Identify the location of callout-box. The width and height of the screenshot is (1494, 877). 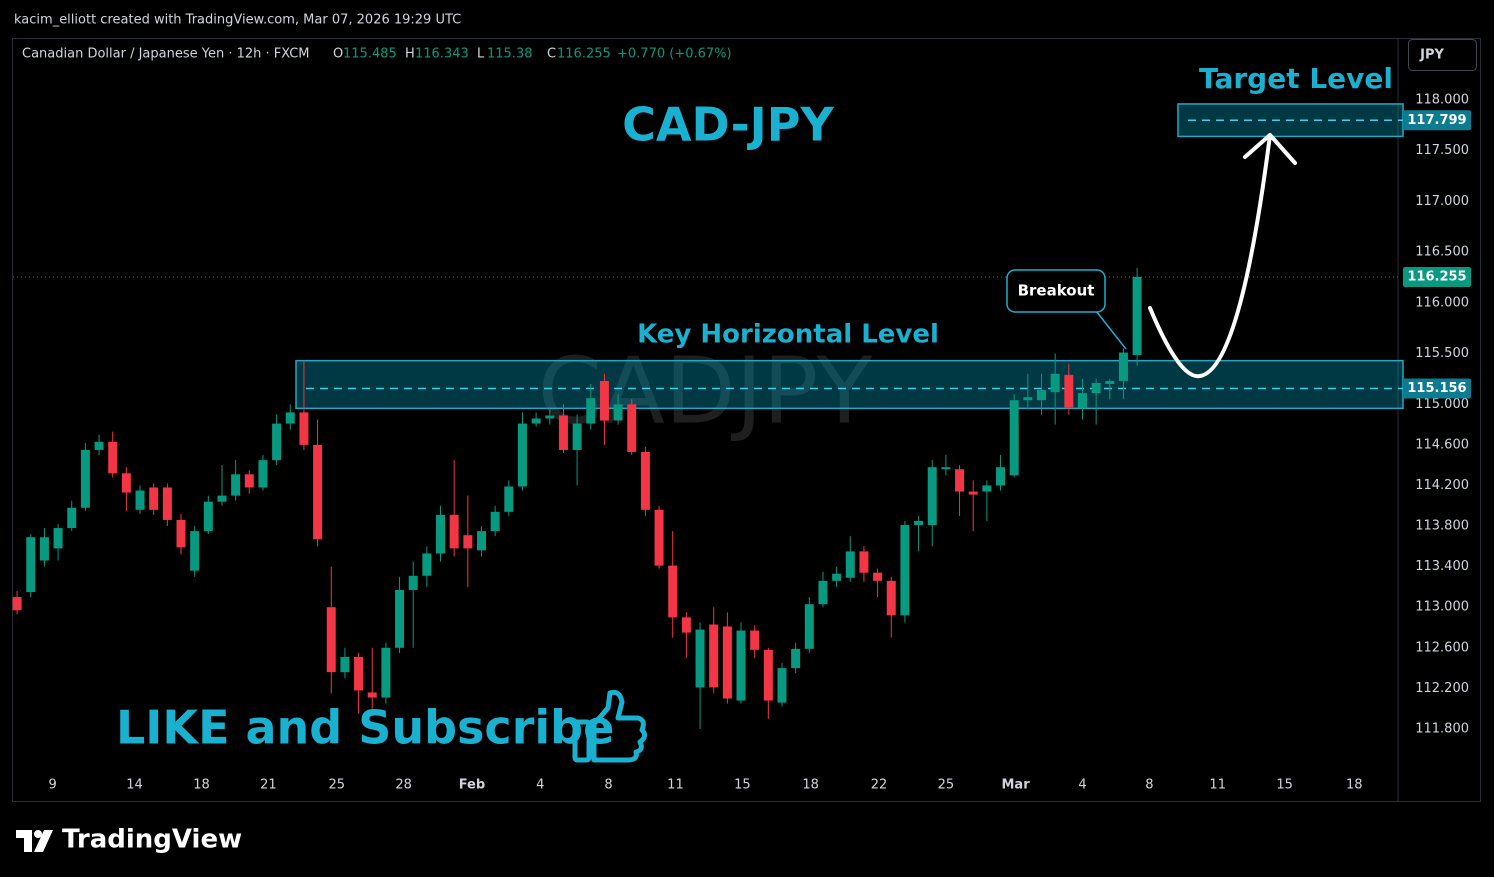
(1056, 291).